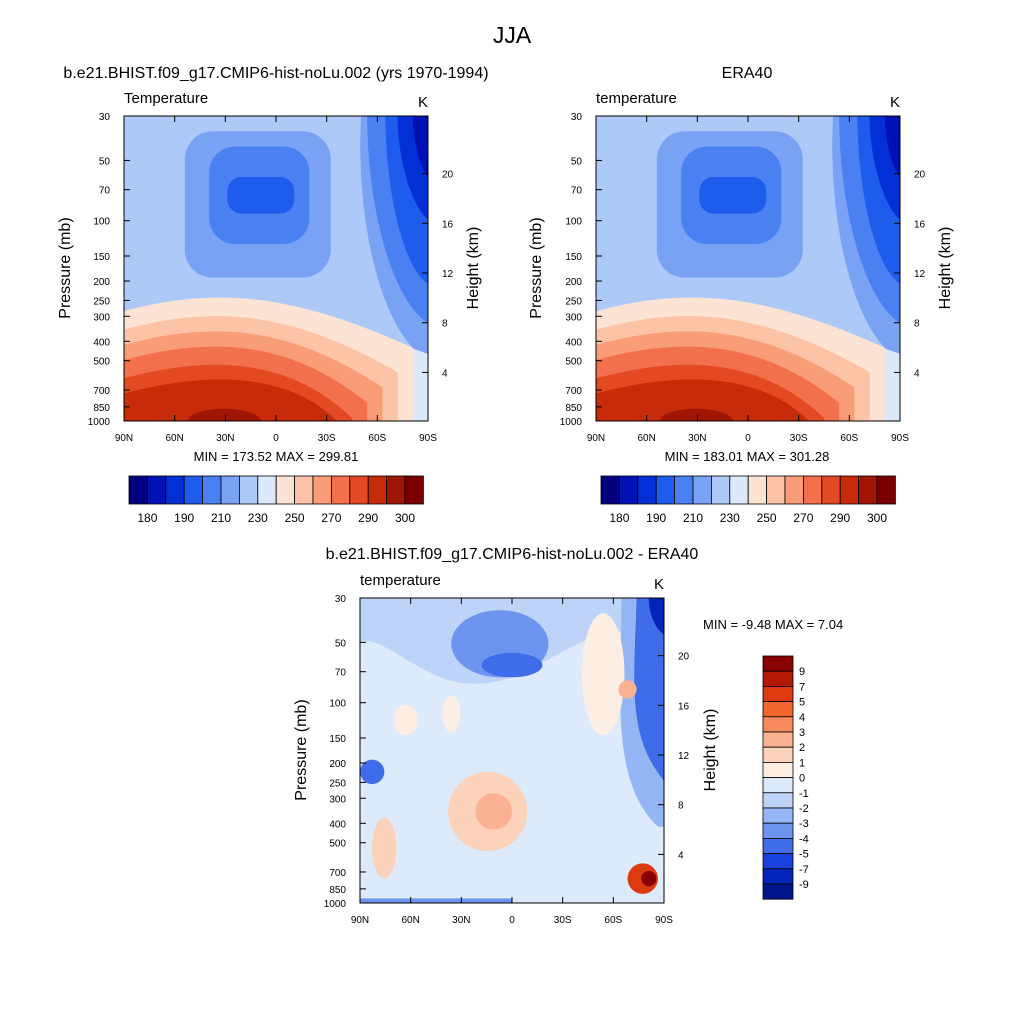  Describe the element at coordinates (337, 890) in the screenshot. I see `pressure-tick-label: 850` at that location.